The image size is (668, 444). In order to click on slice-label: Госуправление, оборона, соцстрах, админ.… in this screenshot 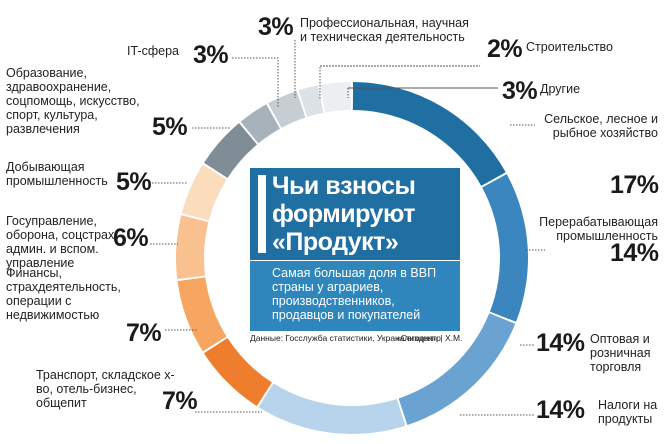, I will do `click(62, 242)`.